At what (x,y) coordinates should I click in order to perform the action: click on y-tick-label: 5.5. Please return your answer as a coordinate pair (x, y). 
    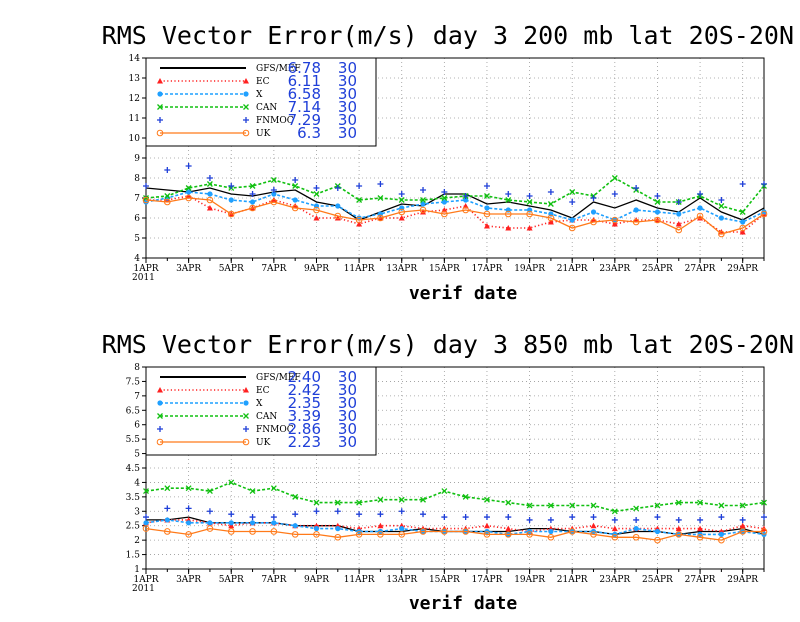
    Looking at the image, I should click on (133, 440).